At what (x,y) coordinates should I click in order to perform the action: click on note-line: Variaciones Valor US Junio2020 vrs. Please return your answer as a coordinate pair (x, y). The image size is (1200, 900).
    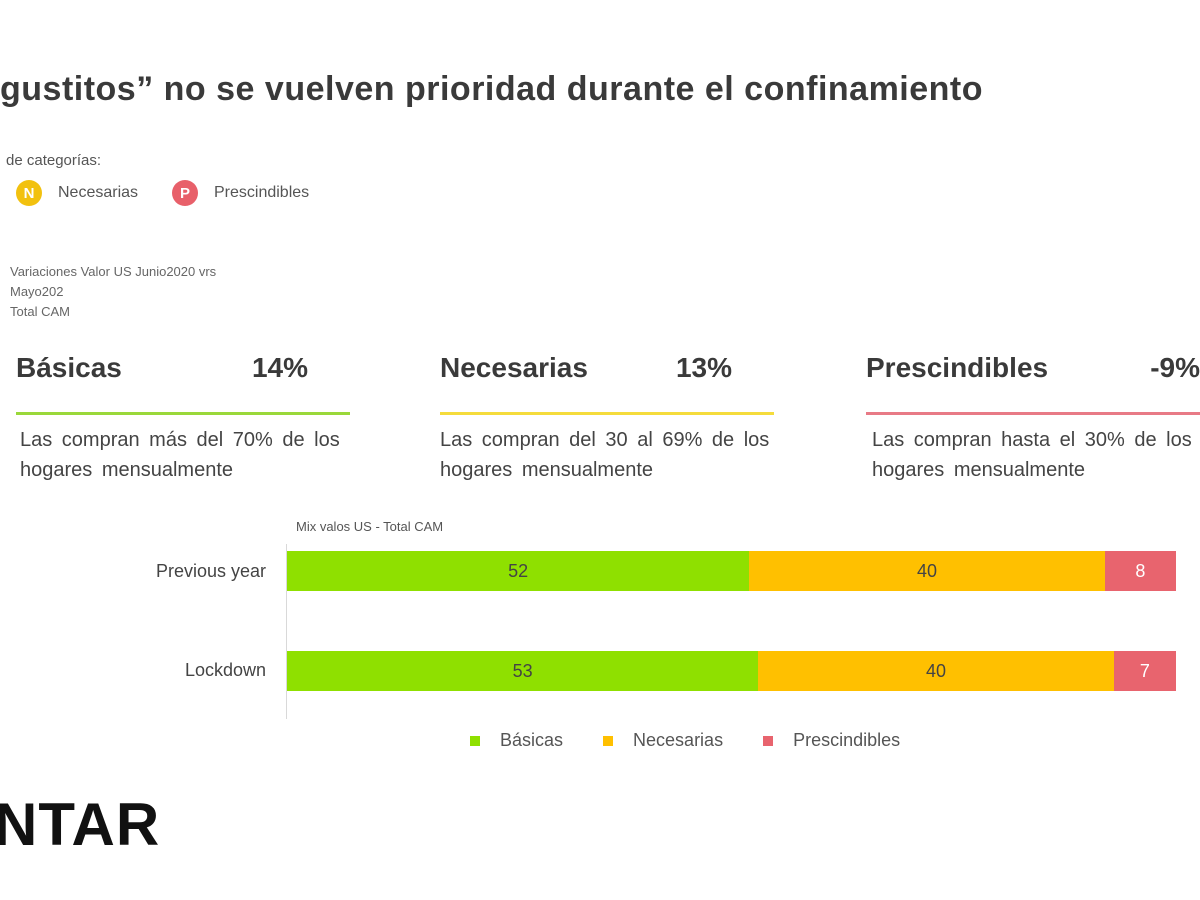
    Looking at the image, I should click on (113, 271).